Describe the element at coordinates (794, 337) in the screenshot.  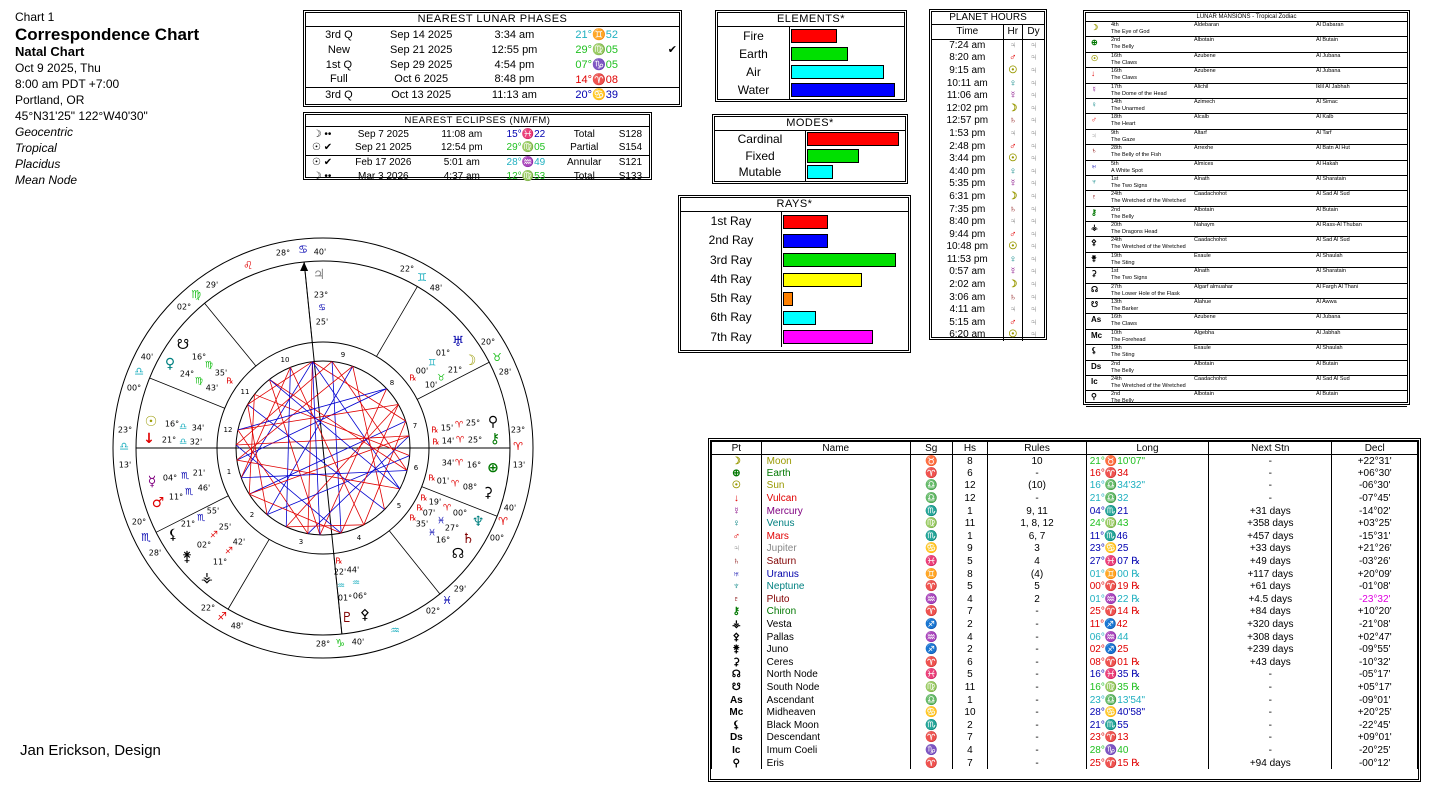
I see `rays-row: 7th Ray` at that location.